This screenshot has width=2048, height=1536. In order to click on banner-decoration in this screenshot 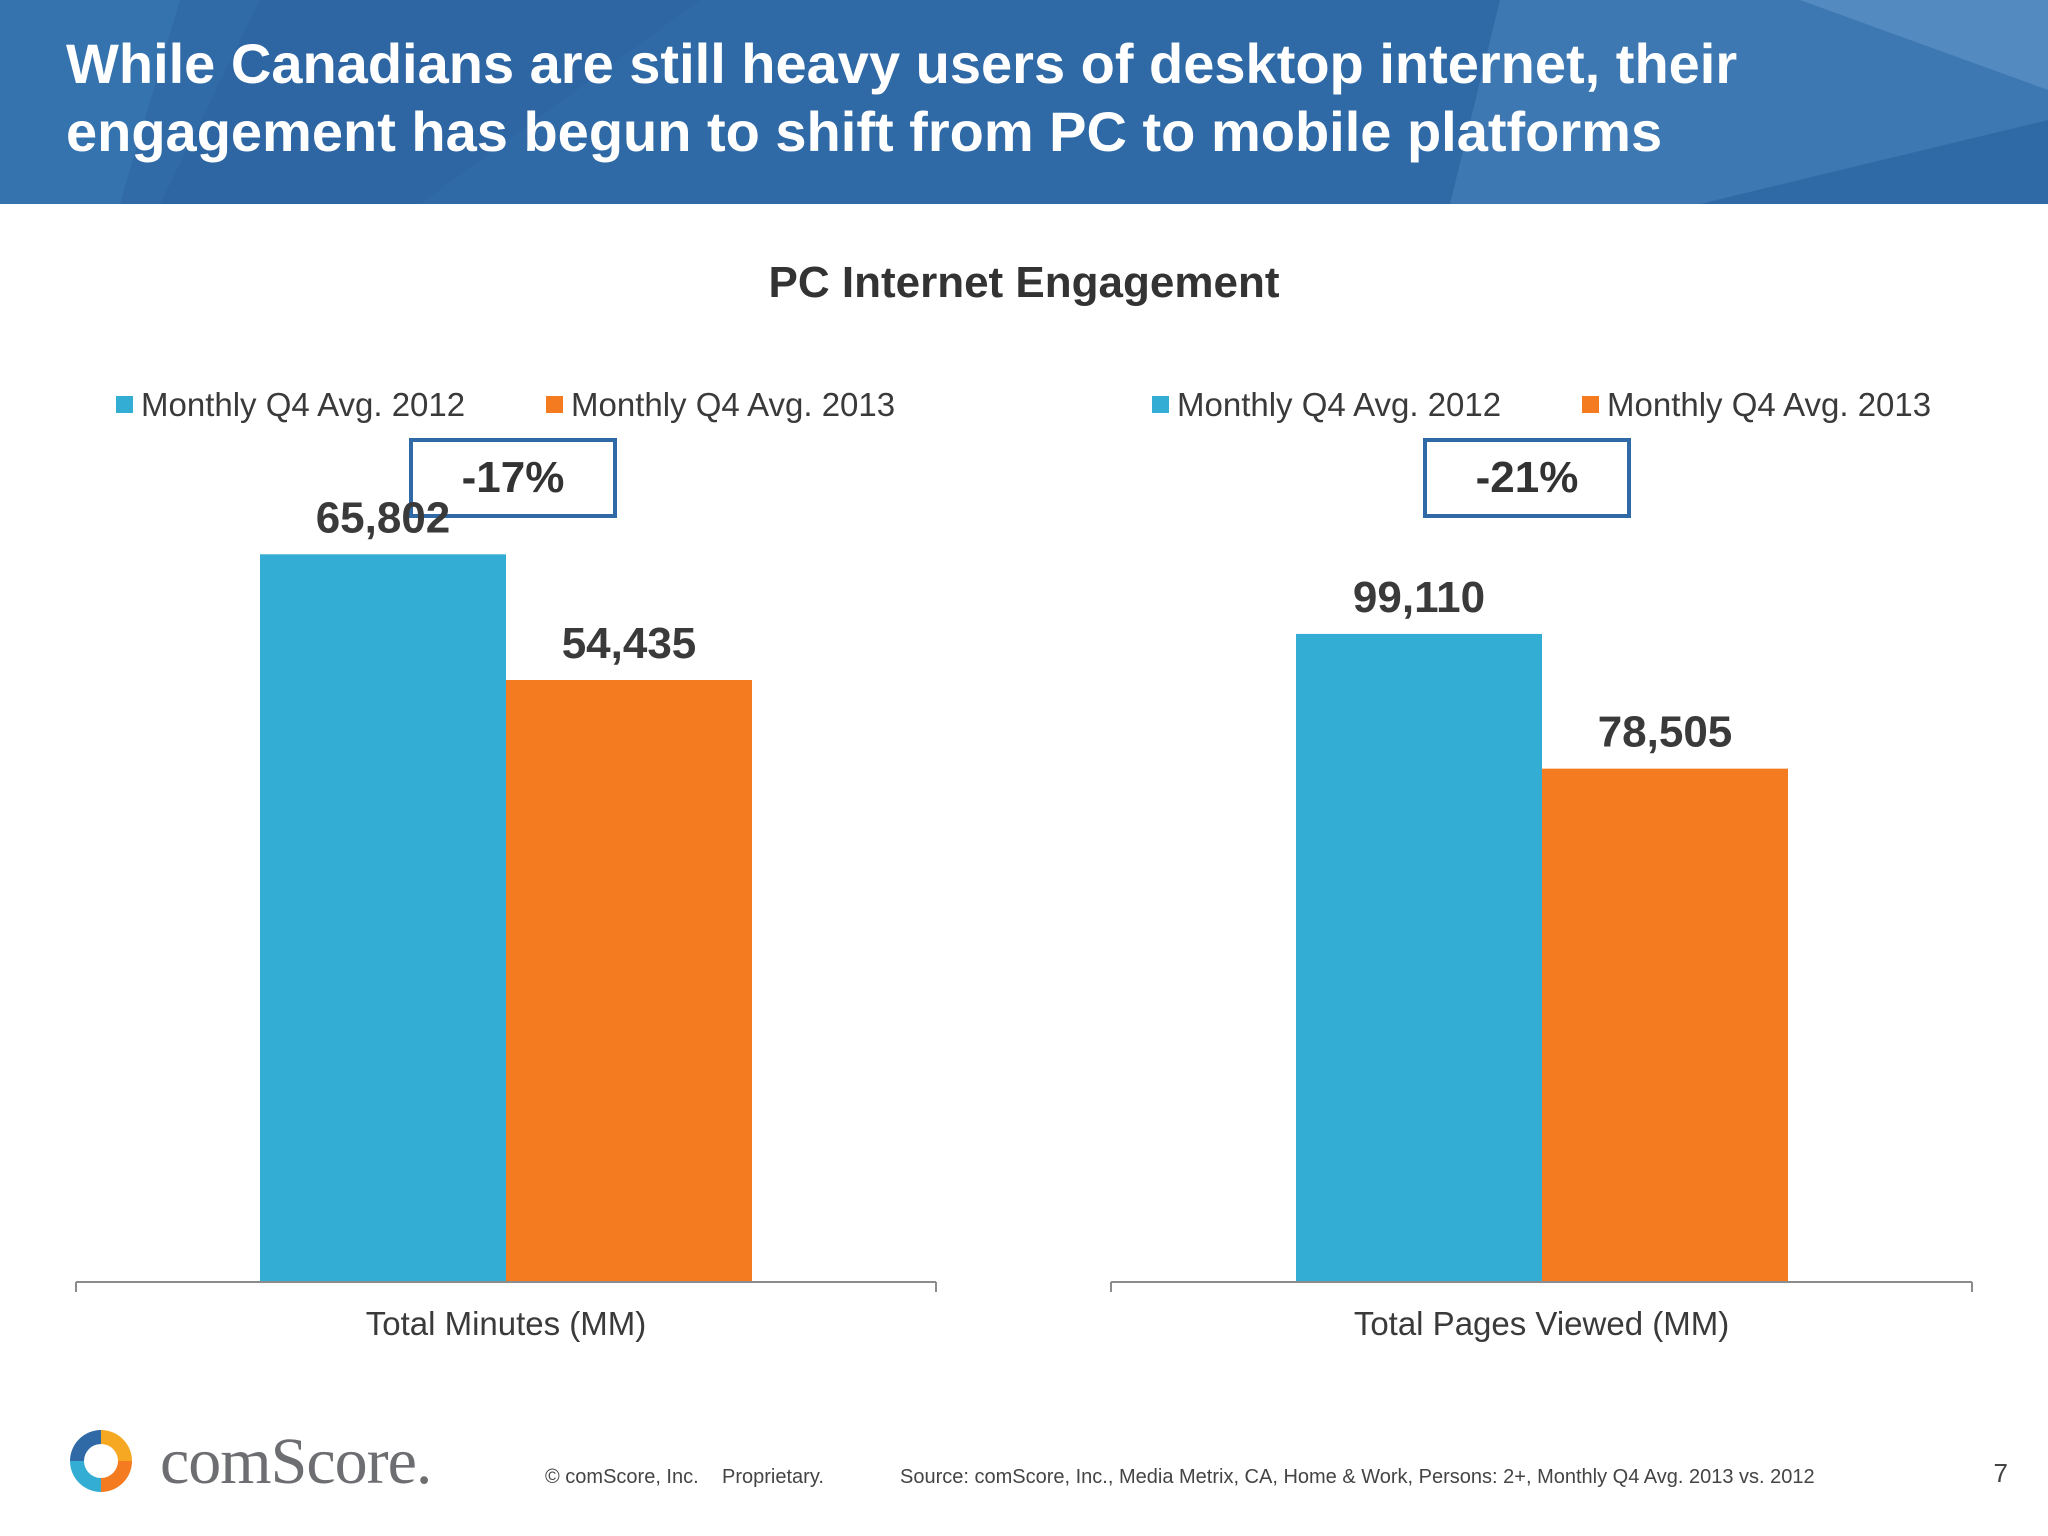, I will do `click(1024, 102)`.